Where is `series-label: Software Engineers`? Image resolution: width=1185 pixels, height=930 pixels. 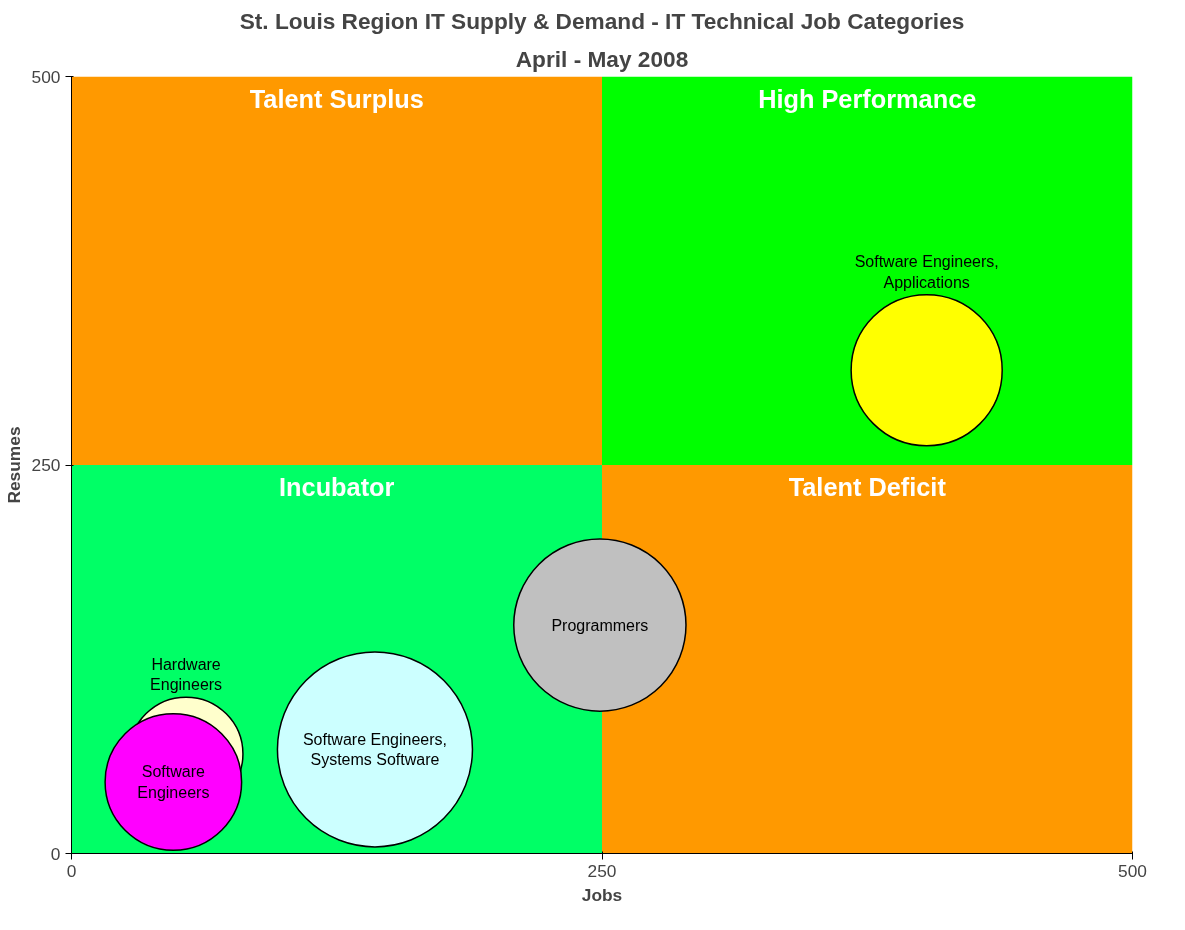 series-label: Software Engineers is located at coordinates (173, 782).